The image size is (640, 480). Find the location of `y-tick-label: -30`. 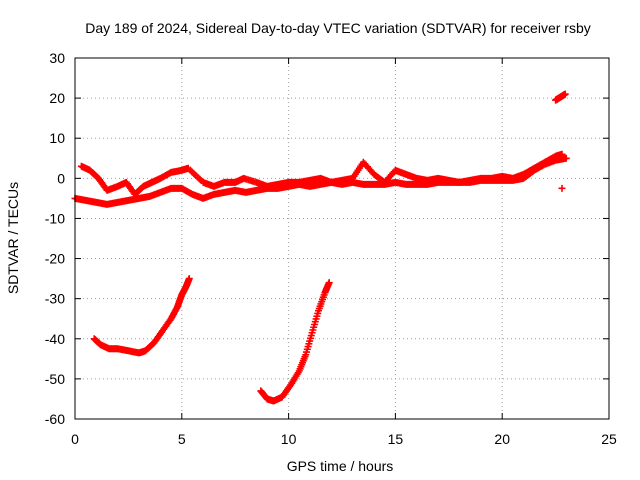

y-tick-label: -30 is located at coordinates (55, 299).